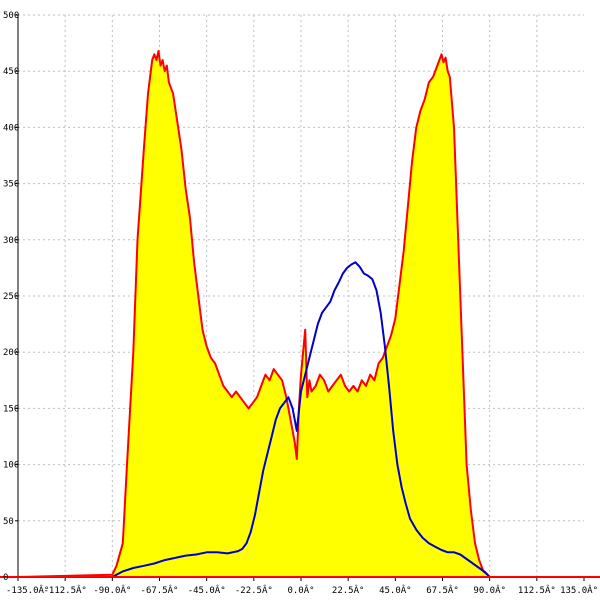  I want to click on x-tick-label: 22.5Â°, so click(348, 590).